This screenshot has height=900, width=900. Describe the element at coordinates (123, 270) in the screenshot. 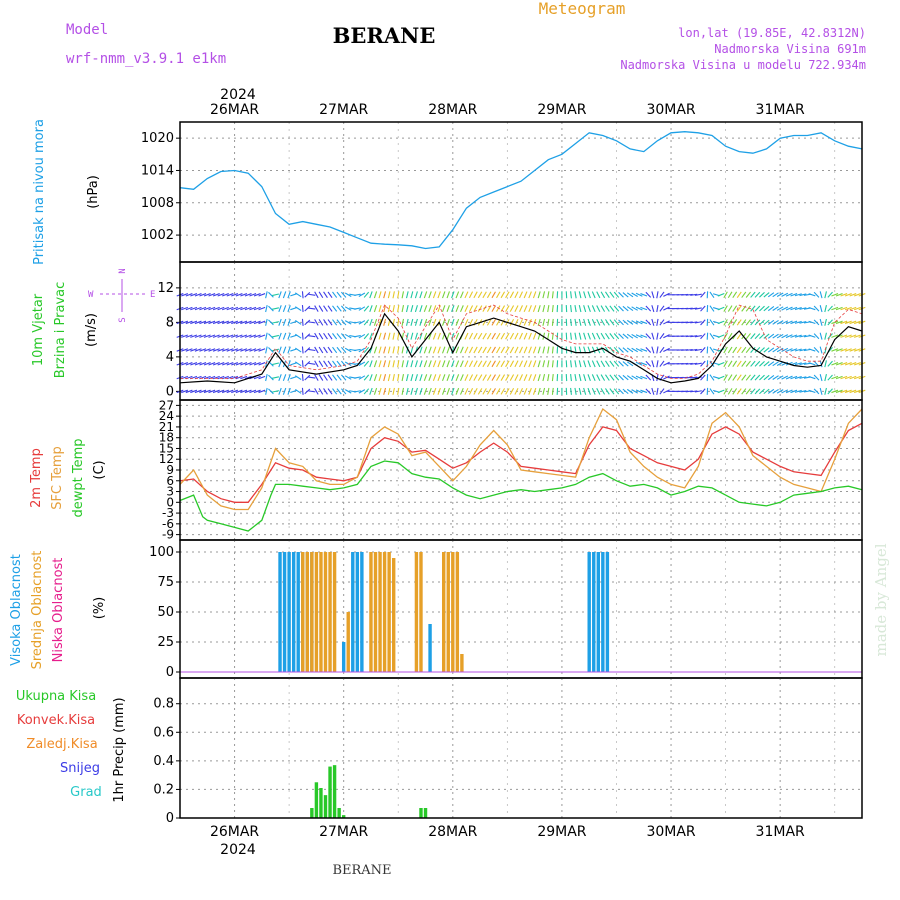

I see `compass-n: N` at that location.